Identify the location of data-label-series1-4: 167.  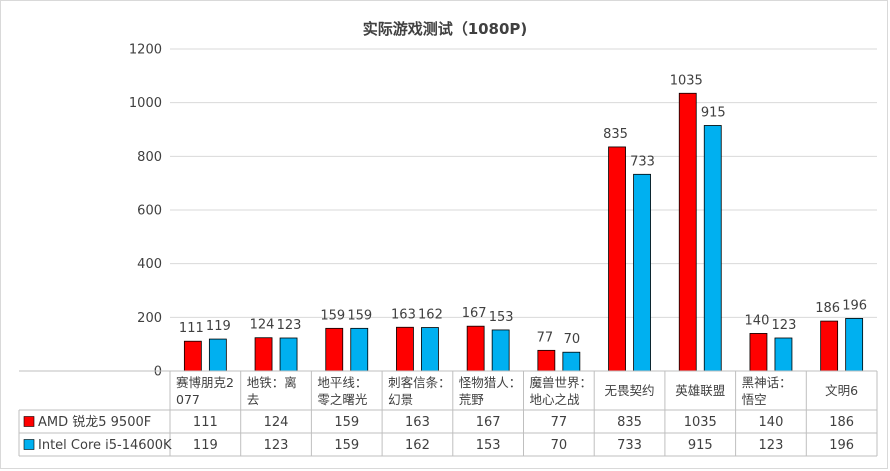
(474, 313).